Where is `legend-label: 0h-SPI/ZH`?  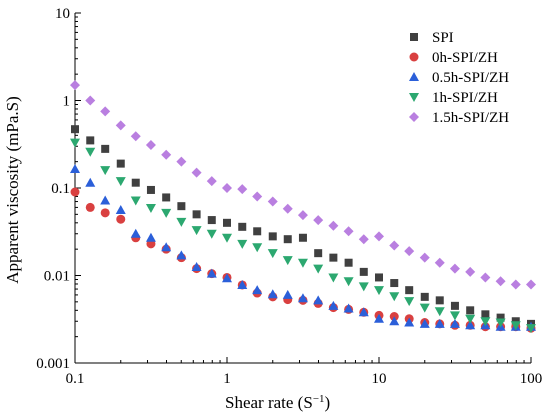
legend-label: 0h-SPI/ZH is located at coordinates (465, 58).